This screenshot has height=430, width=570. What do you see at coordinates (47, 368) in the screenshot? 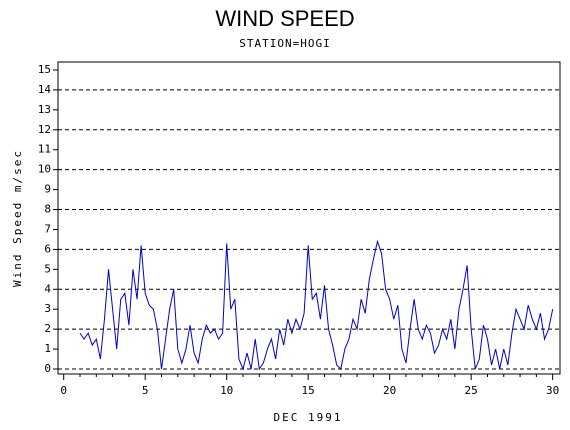
I see `y-tick-label: 0` at bounding box center [47, 368].